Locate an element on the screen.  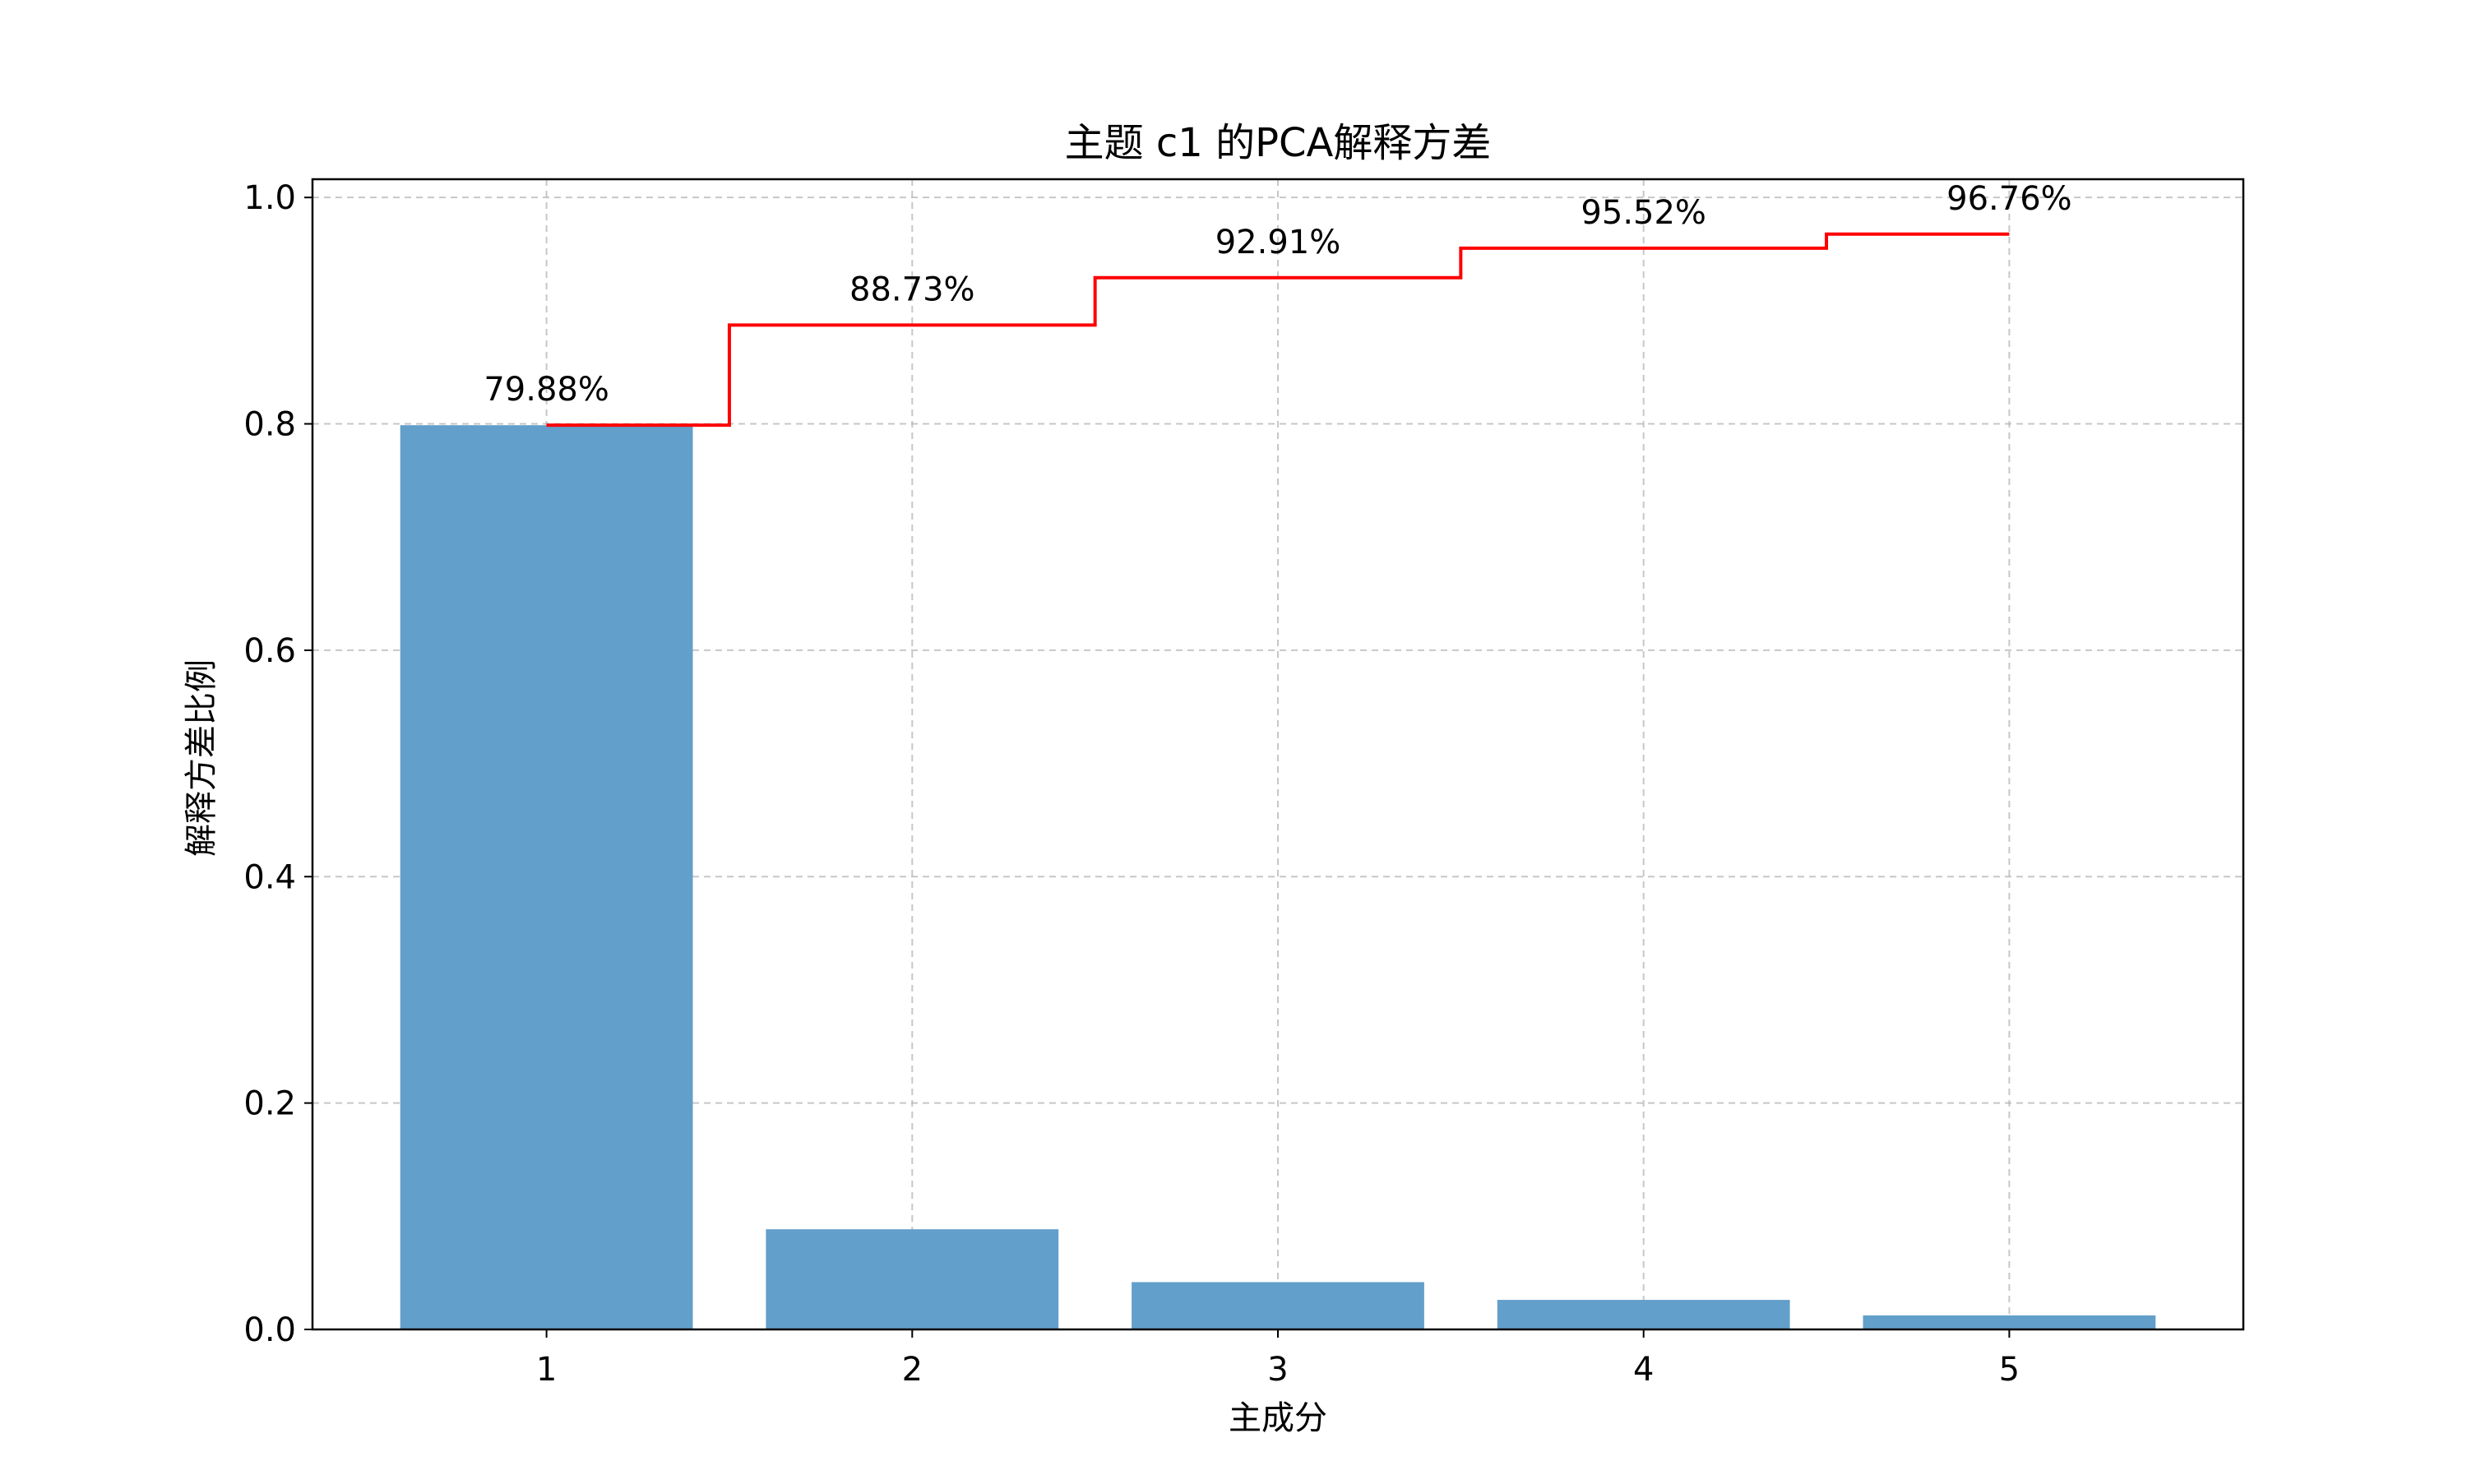
chart-title: 主题 c1 的PCA解释方差 is located at coordinates (1278, 143).